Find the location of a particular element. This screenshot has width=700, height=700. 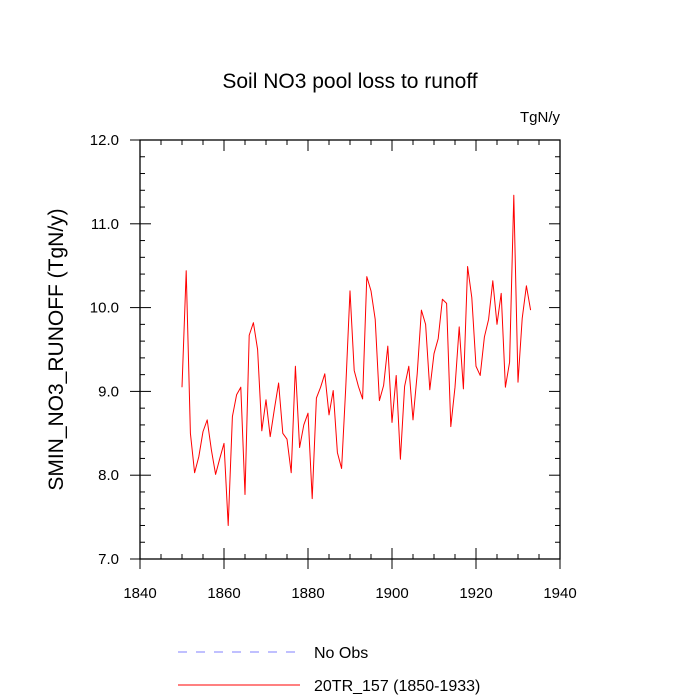

legend-label-no-obs: No Obs is located at coordinates (341, 653).